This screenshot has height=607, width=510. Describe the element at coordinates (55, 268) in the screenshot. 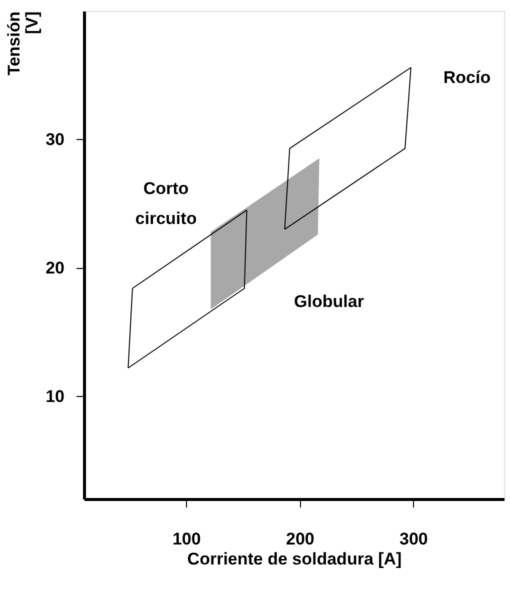

I see `y-tick-label: 20` at that location.